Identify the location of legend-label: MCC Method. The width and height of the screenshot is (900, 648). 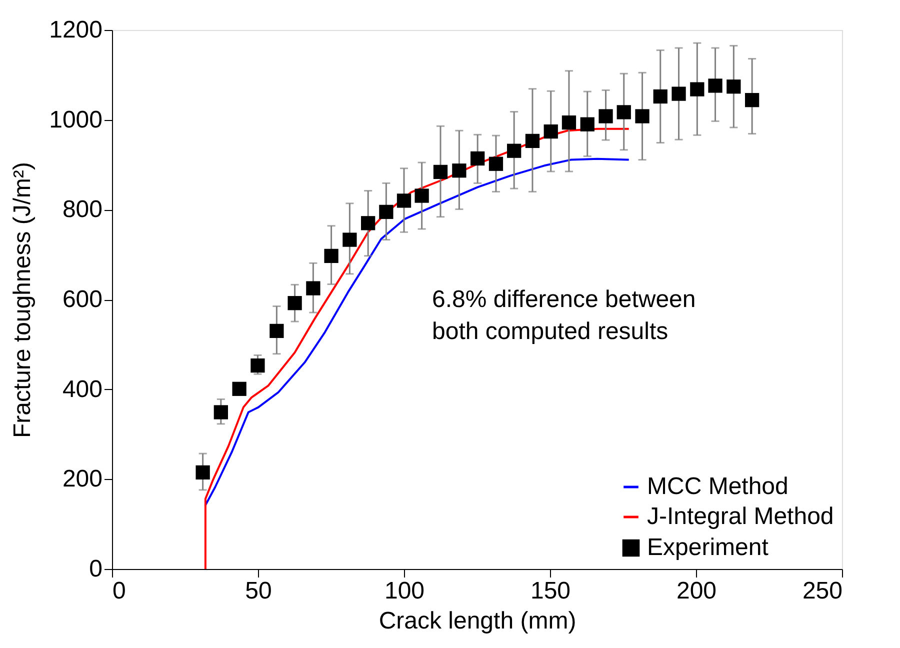
(717, 486).